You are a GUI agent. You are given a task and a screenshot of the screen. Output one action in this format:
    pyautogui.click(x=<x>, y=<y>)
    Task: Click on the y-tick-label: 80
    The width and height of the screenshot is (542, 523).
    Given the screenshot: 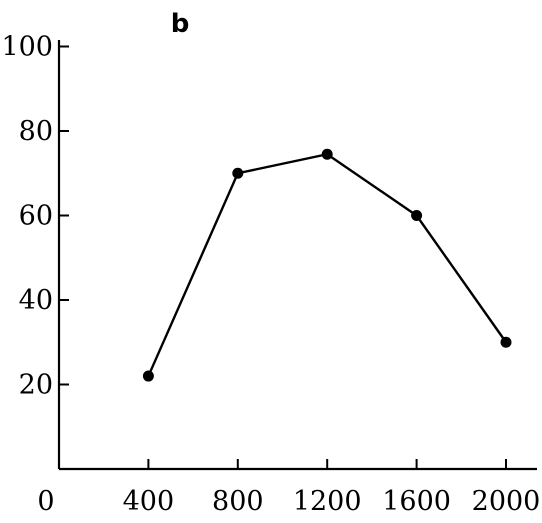 What is the action you would take?
    pyautogui.click(x=36, y=131)
    